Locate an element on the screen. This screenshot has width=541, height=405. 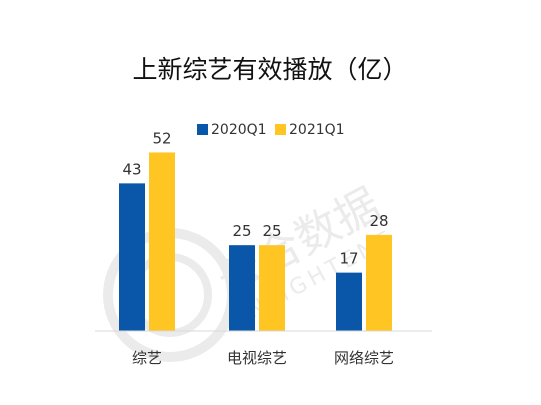
legend: 2020Q1 2021Q1 is located at coordinates (271, 130).